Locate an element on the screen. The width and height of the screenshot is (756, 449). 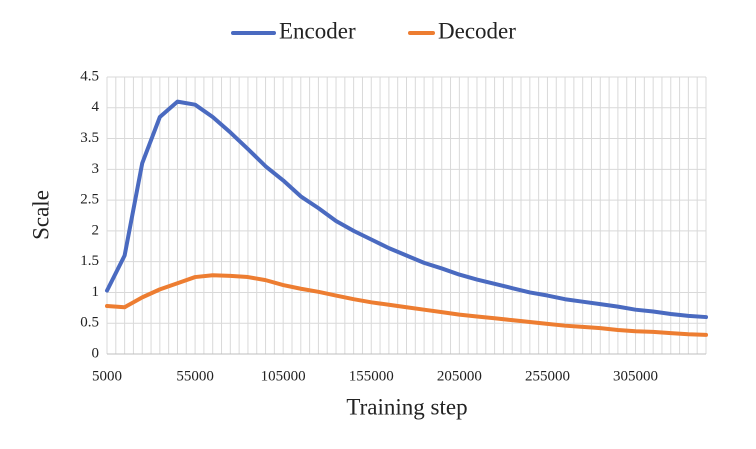
y-tick-label: 3 is located at coordinates (96, 169).